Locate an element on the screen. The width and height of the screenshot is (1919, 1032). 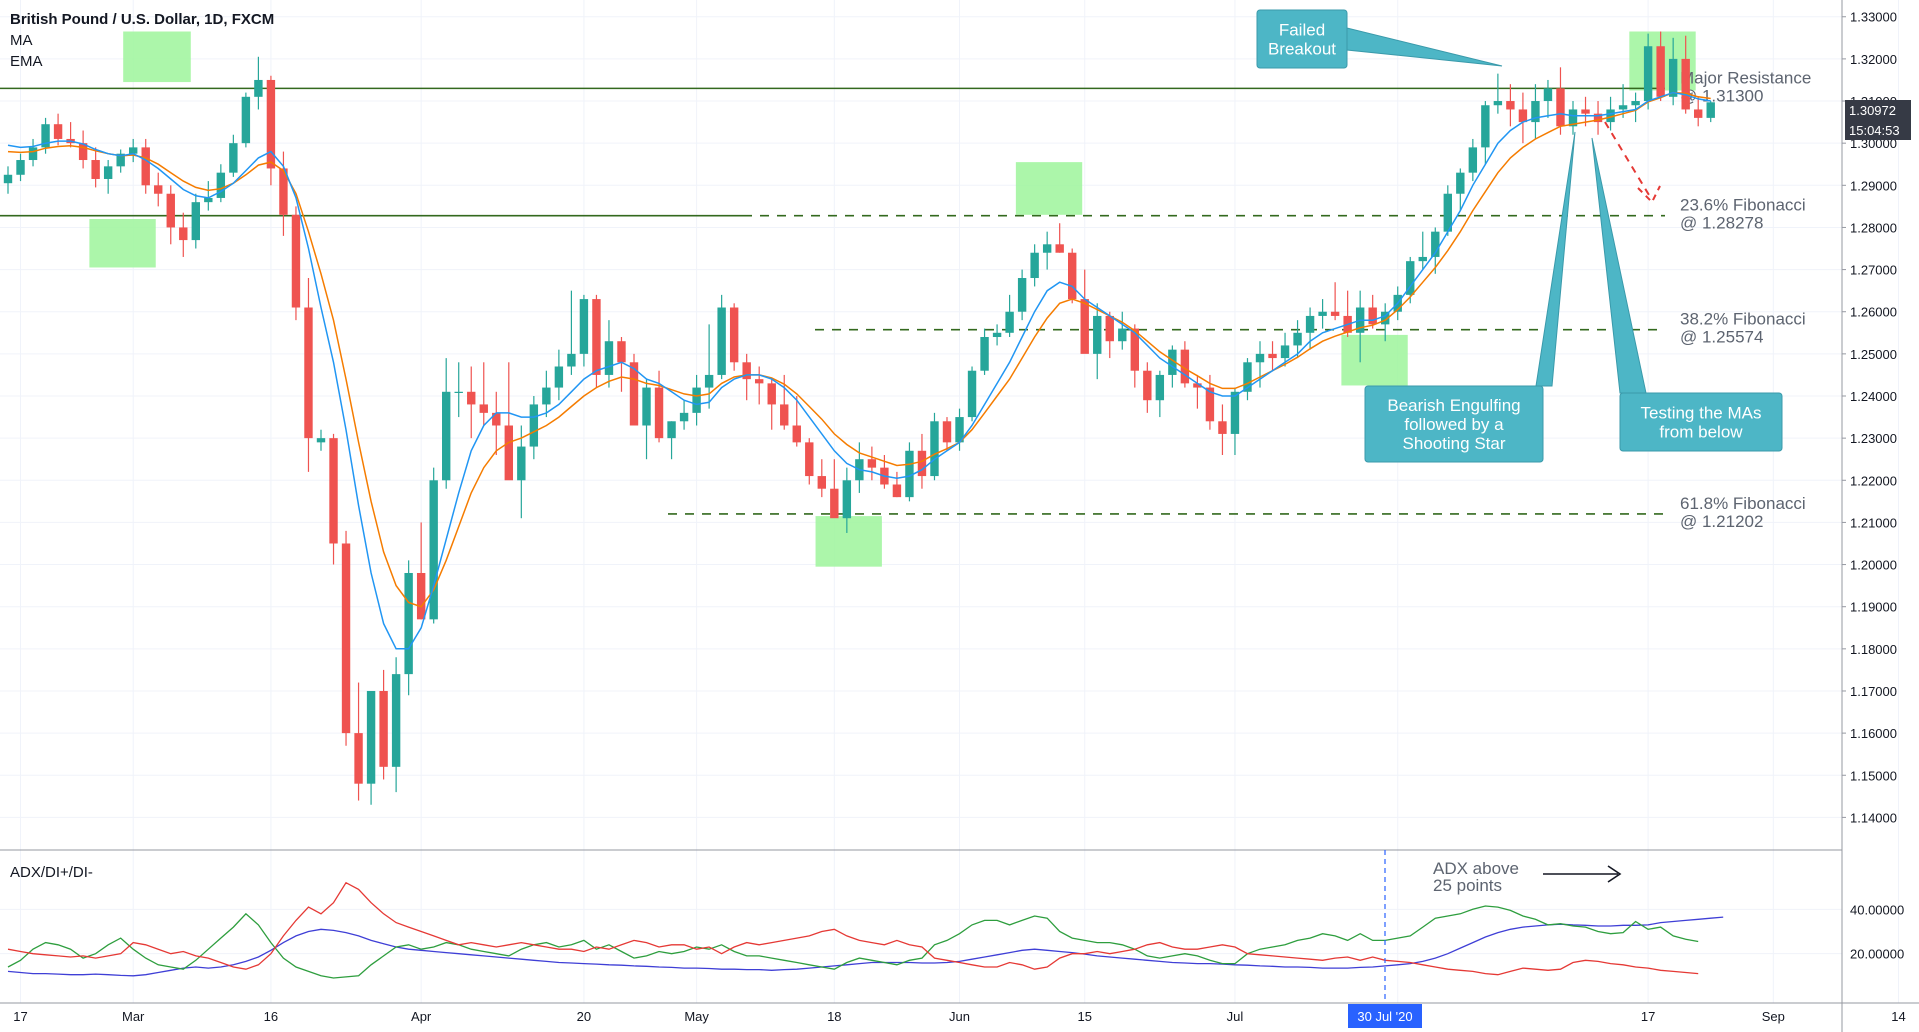
time-tick-label: Sep is located at coordinates (1773, 1016).